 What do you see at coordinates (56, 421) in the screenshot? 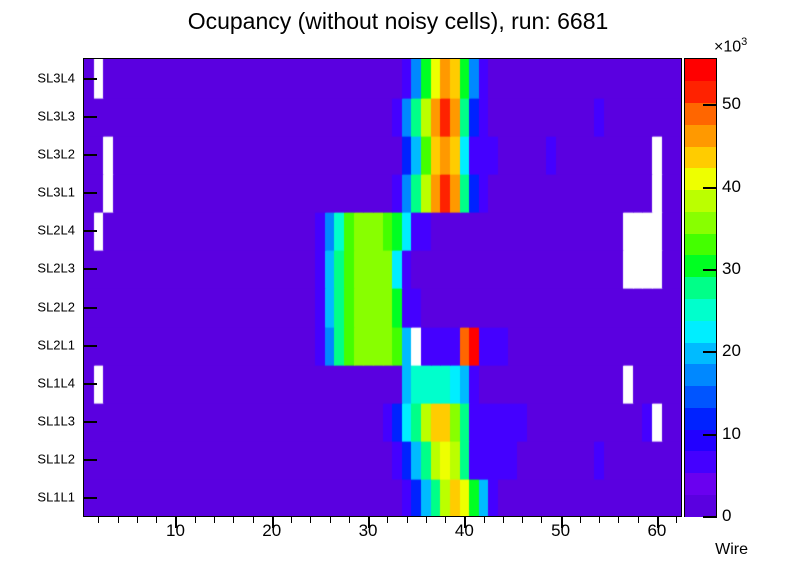
I see `y-axis-tick-label: SL1L3` at bounding box center [56, 421].